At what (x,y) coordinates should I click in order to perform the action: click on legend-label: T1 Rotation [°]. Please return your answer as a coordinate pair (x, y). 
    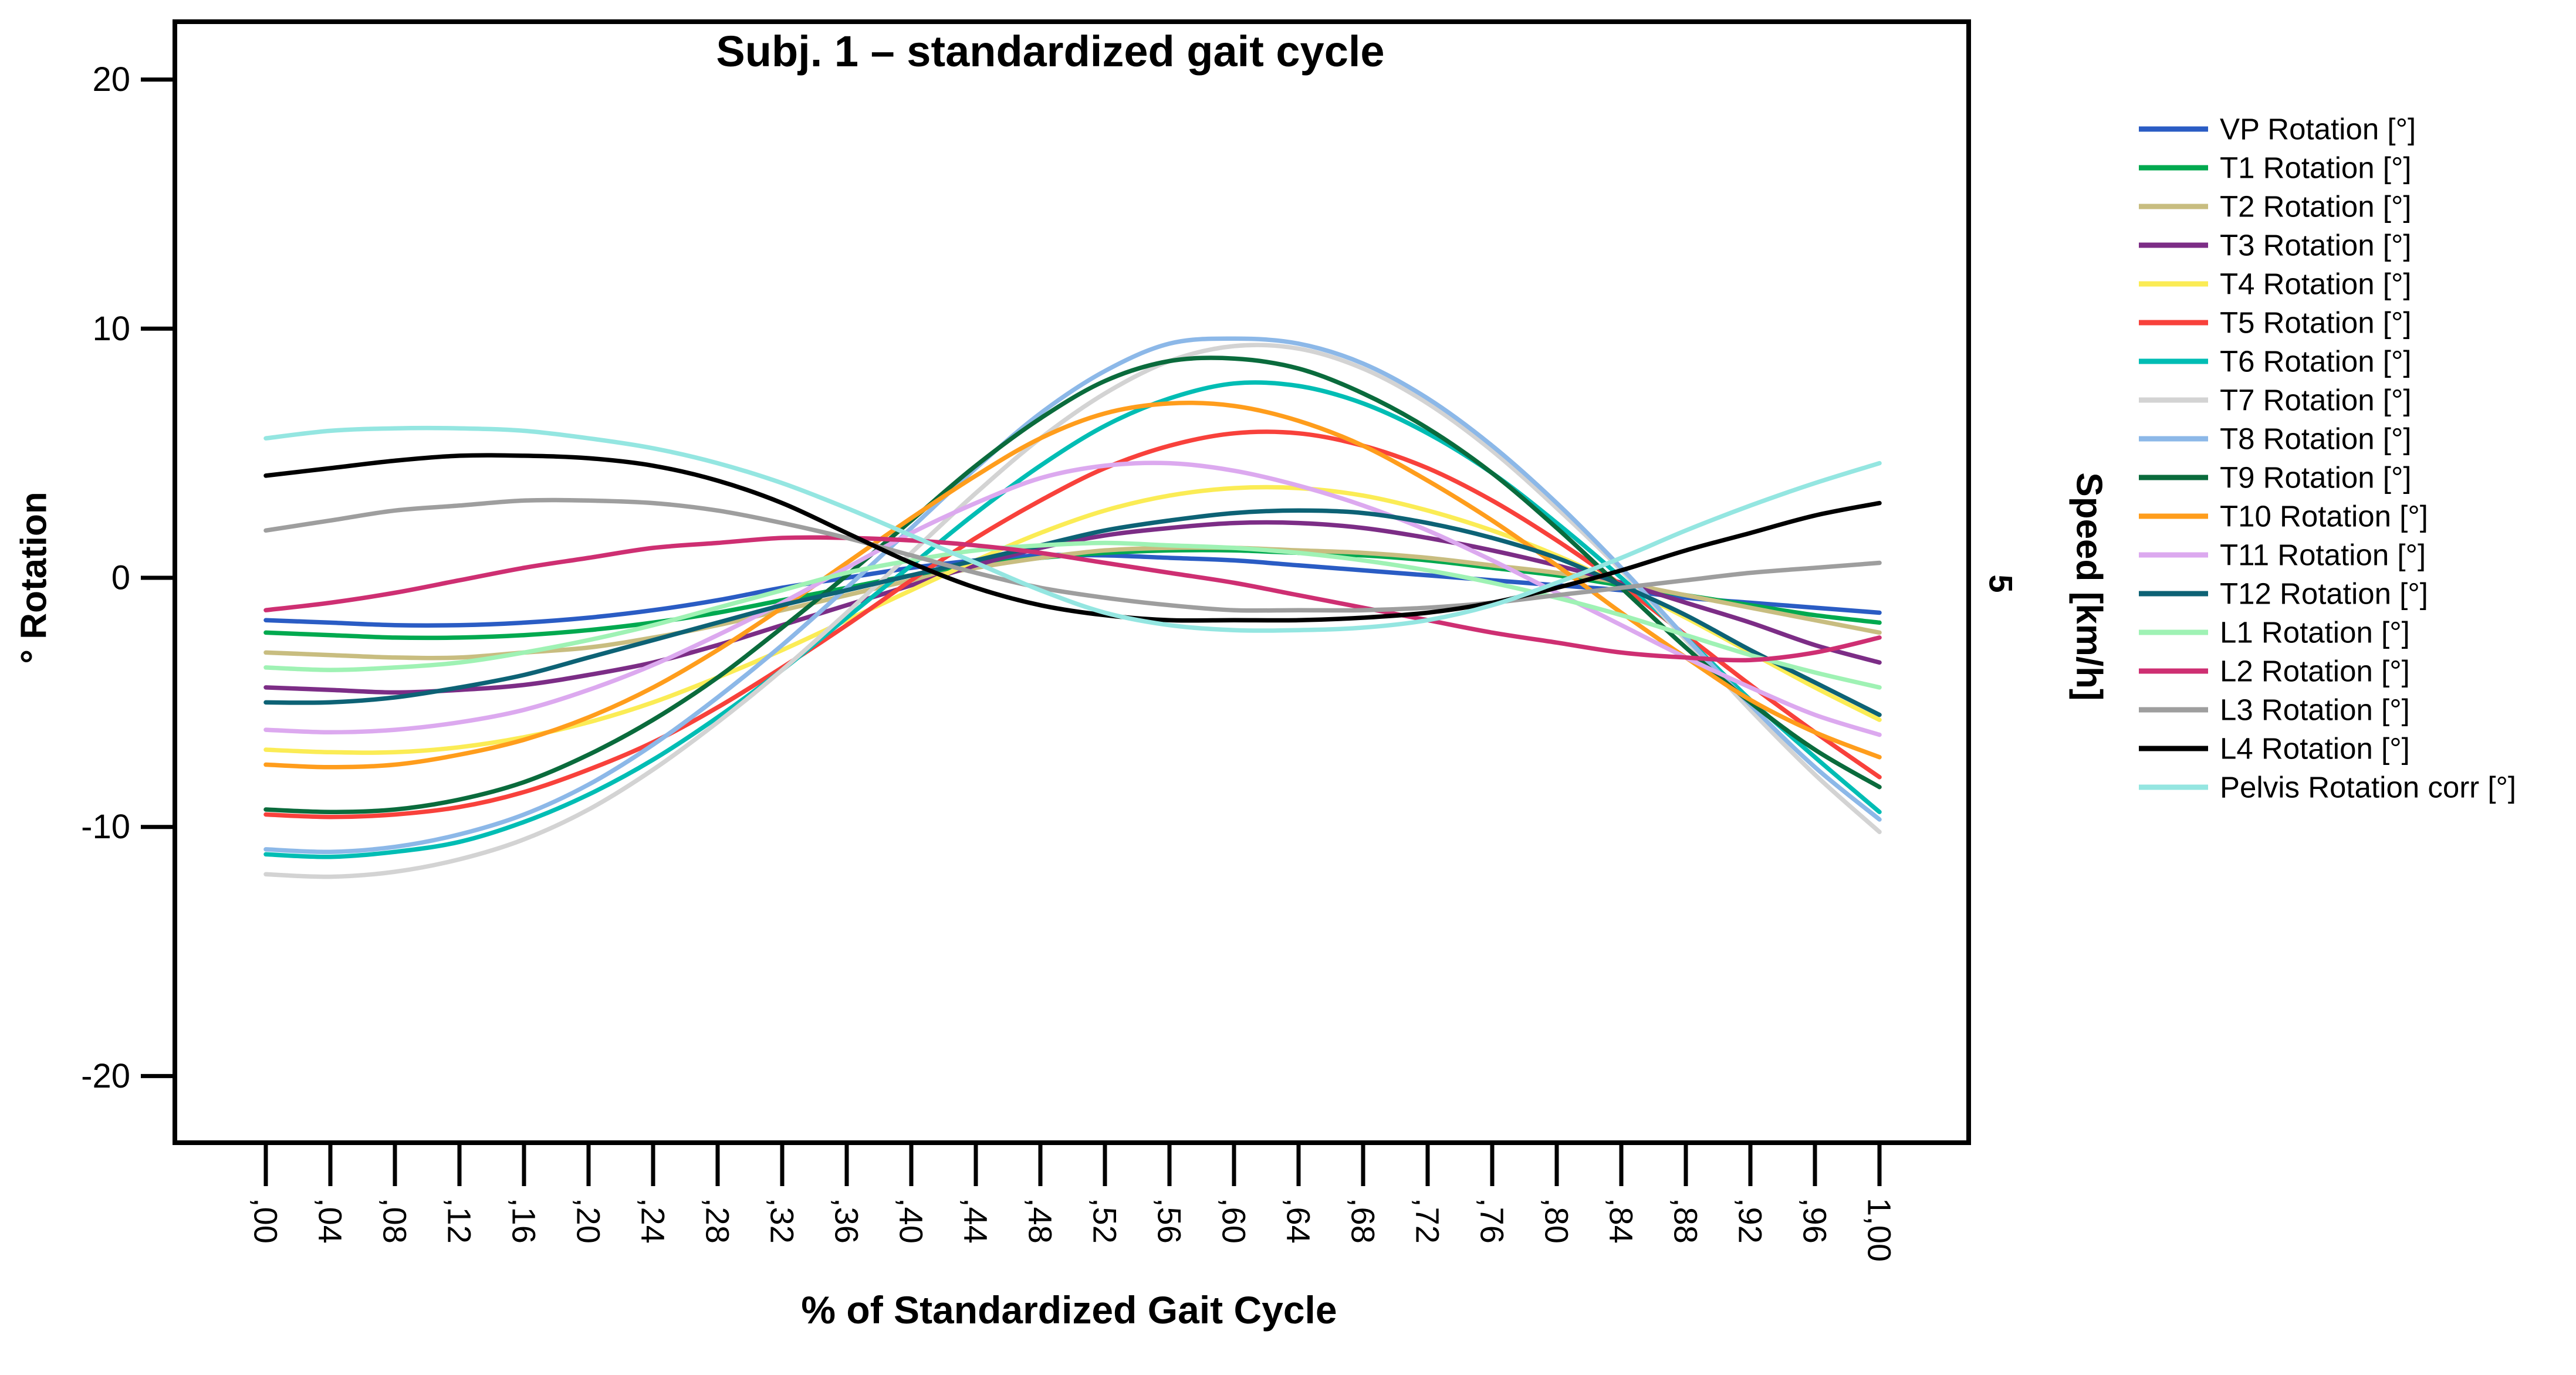
    Looking at the image, I should click on (2316, 168).